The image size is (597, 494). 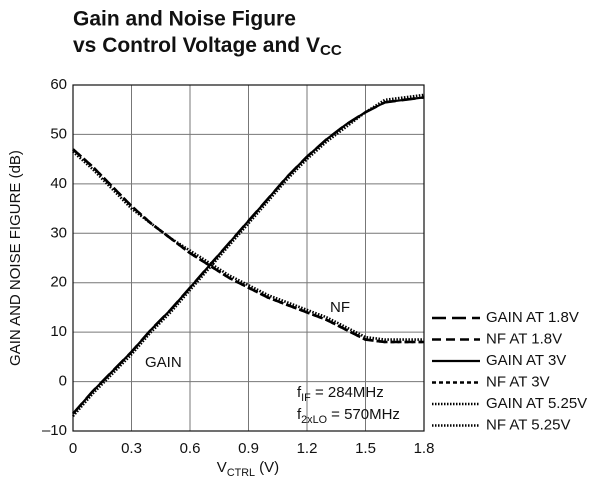 What do you see at coordinates (58, 133) in the screenshot?
I see `y-tick-label: 50` at bounding box center [58, 133].